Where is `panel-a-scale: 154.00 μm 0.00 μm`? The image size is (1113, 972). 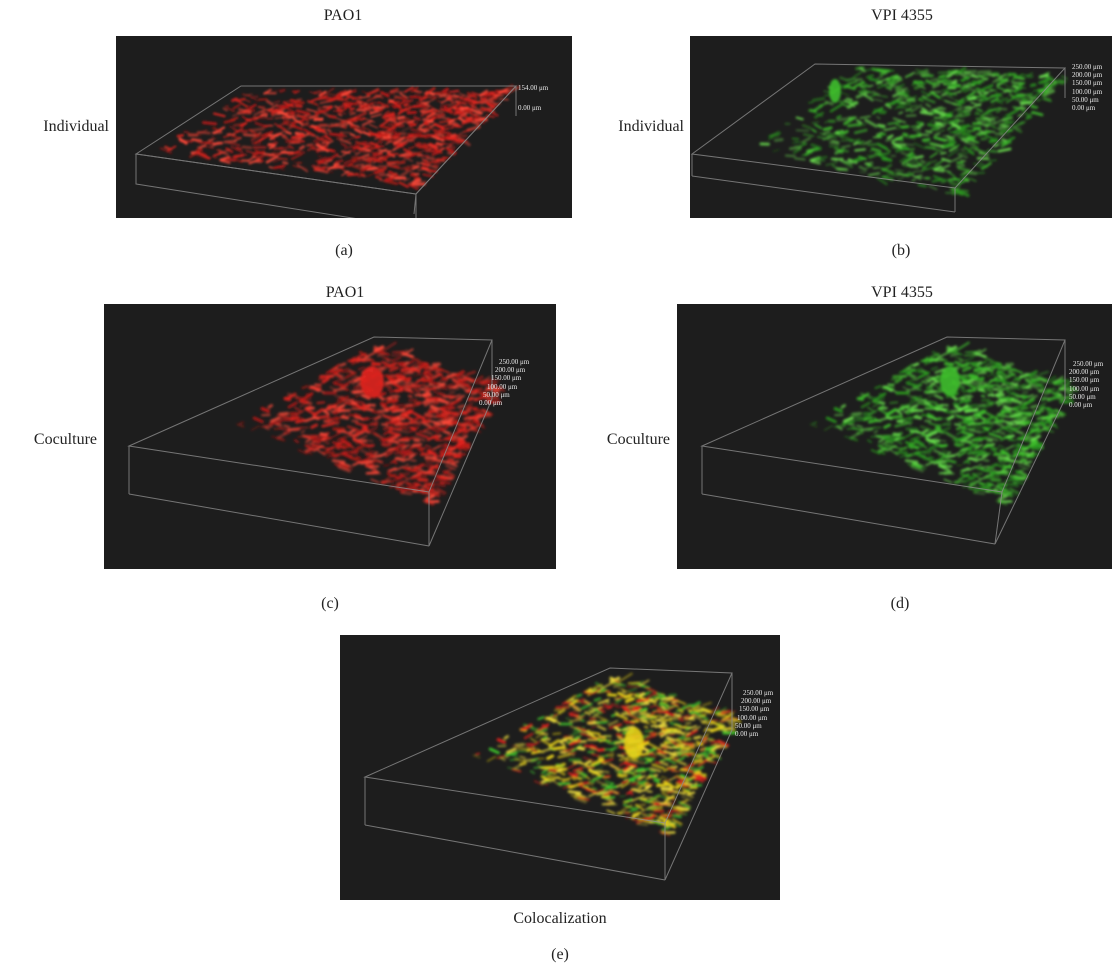 panel-a-scale: 154.00 μm 0.00 μm is located at coordinates (533, 98).